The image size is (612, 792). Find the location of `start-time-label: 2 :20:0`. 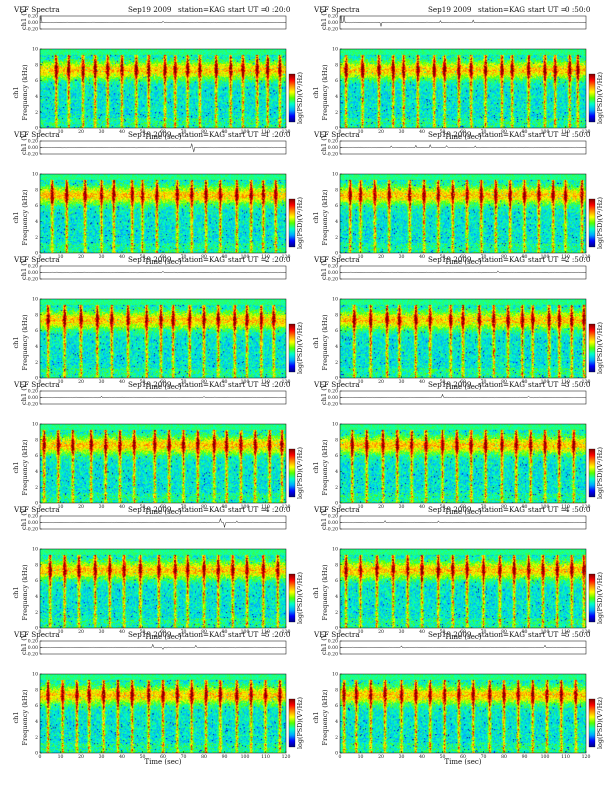

start-time-label: 2 :20:0 is located at coordinates (278, 259).